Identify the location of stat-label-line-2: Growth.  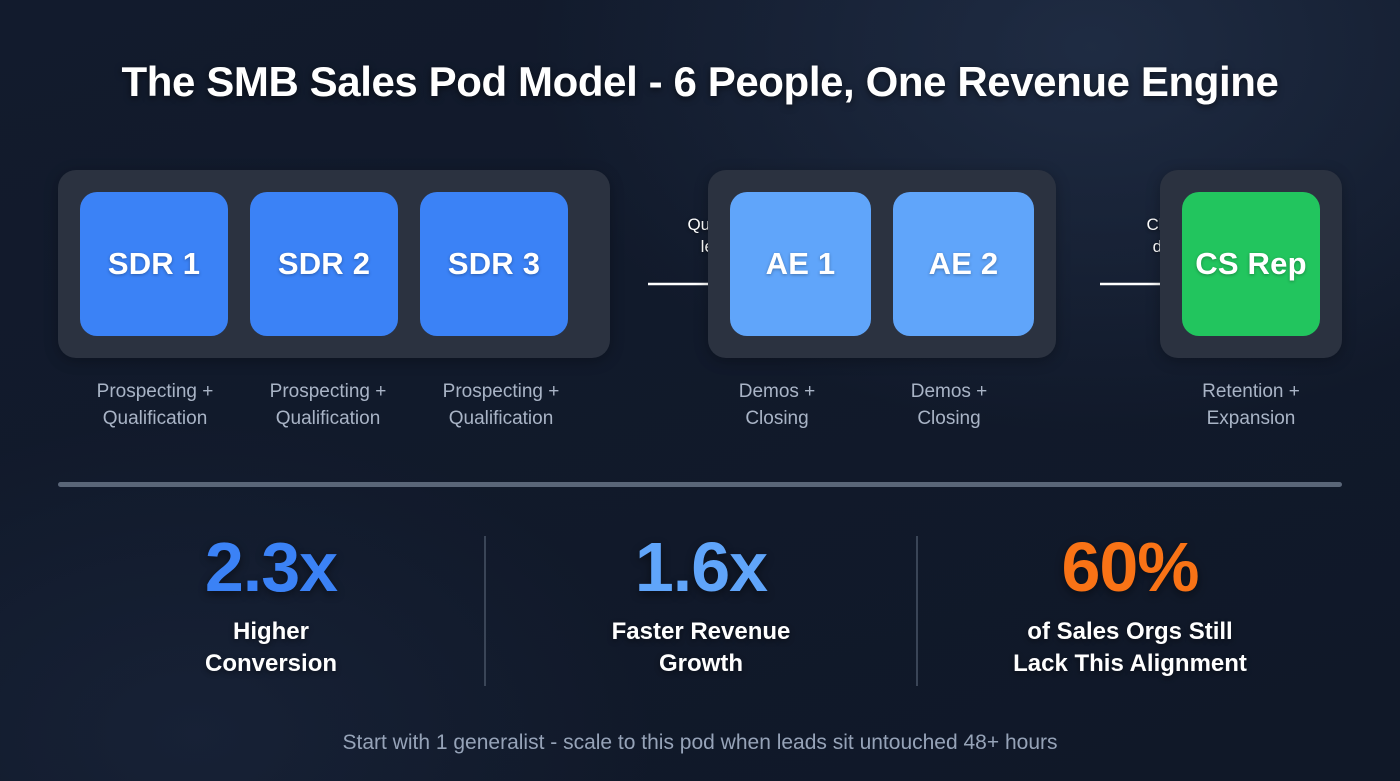
(701, 663).